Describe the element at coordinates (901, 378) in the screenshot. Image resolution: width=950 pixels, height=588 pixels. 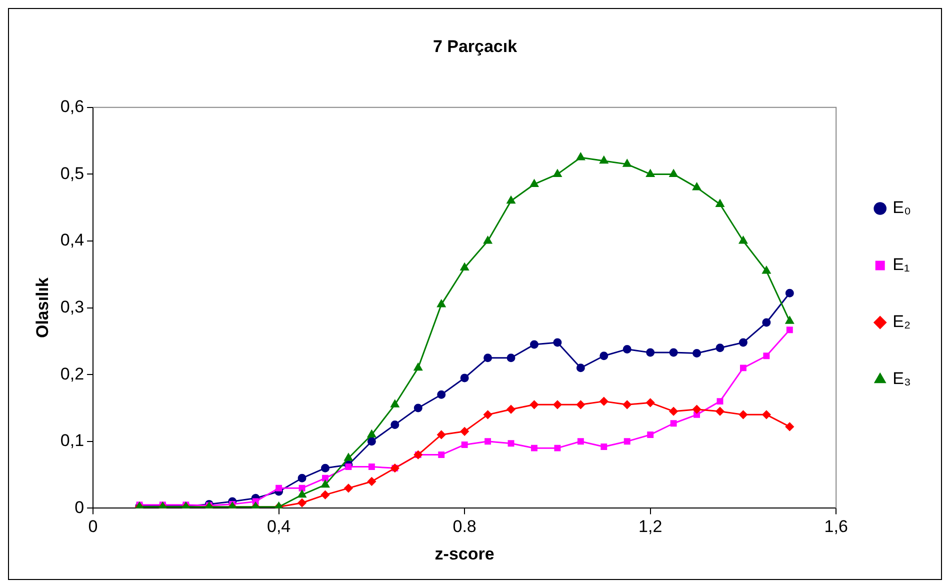
I see `legend-label: E₃` at that location.